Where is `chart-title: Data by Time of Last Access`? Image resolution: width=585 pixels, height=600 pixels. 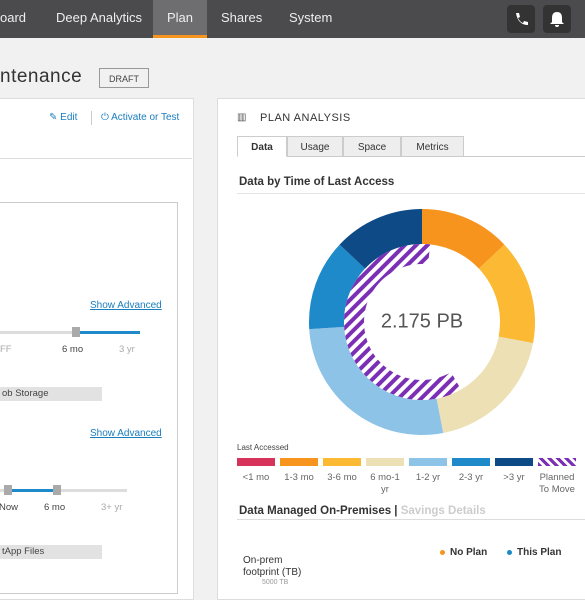
chart-title: Data by Time of Last Access is located at coordinates (317, 182).